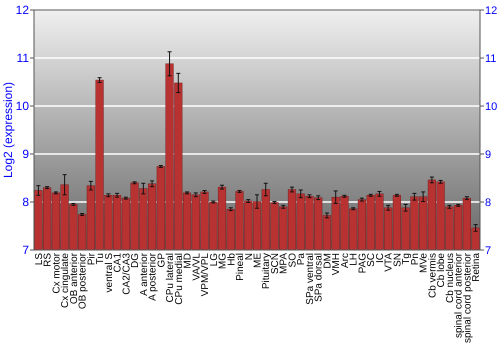 Image resolution: width=500 pixels, height=350 pixels. I want to click on x-tick-label: PAG, so click(362, 263).